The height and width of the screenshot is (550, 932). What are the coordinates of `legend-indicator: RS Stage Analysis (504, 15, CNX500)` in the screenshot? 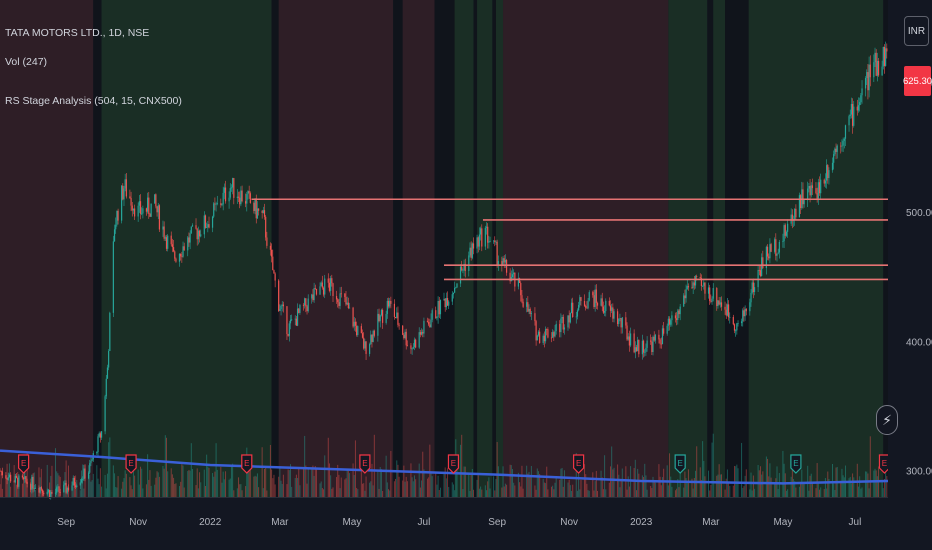 It's located at (93, 101).